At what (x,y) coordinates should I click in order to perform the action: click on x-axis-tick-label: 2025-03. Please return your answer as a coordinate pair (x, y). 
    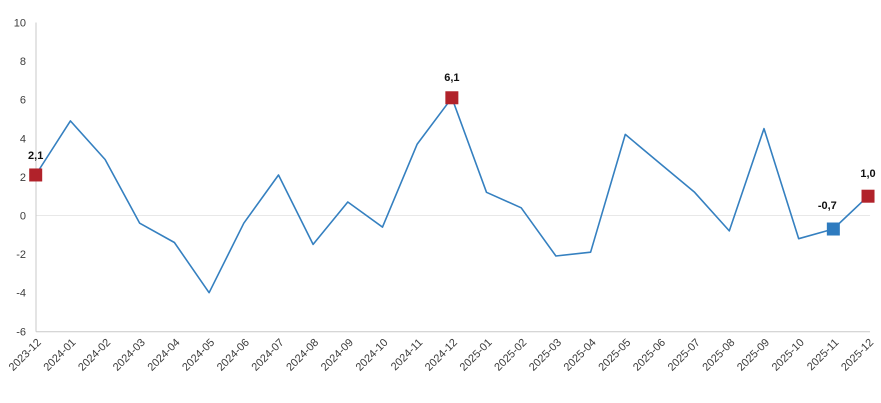
    Looking at the image, I should click on (545, 355).